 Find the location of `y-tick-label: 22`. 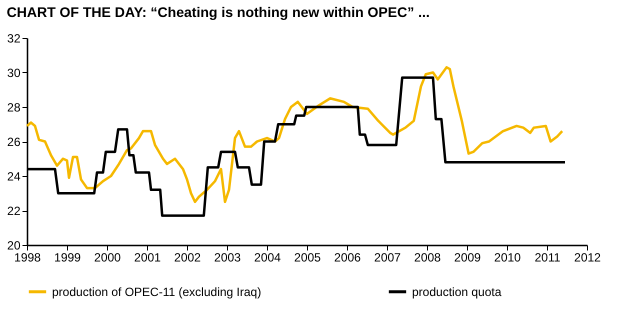

y-tick-label: 22 is located at coordinates (14, 211).